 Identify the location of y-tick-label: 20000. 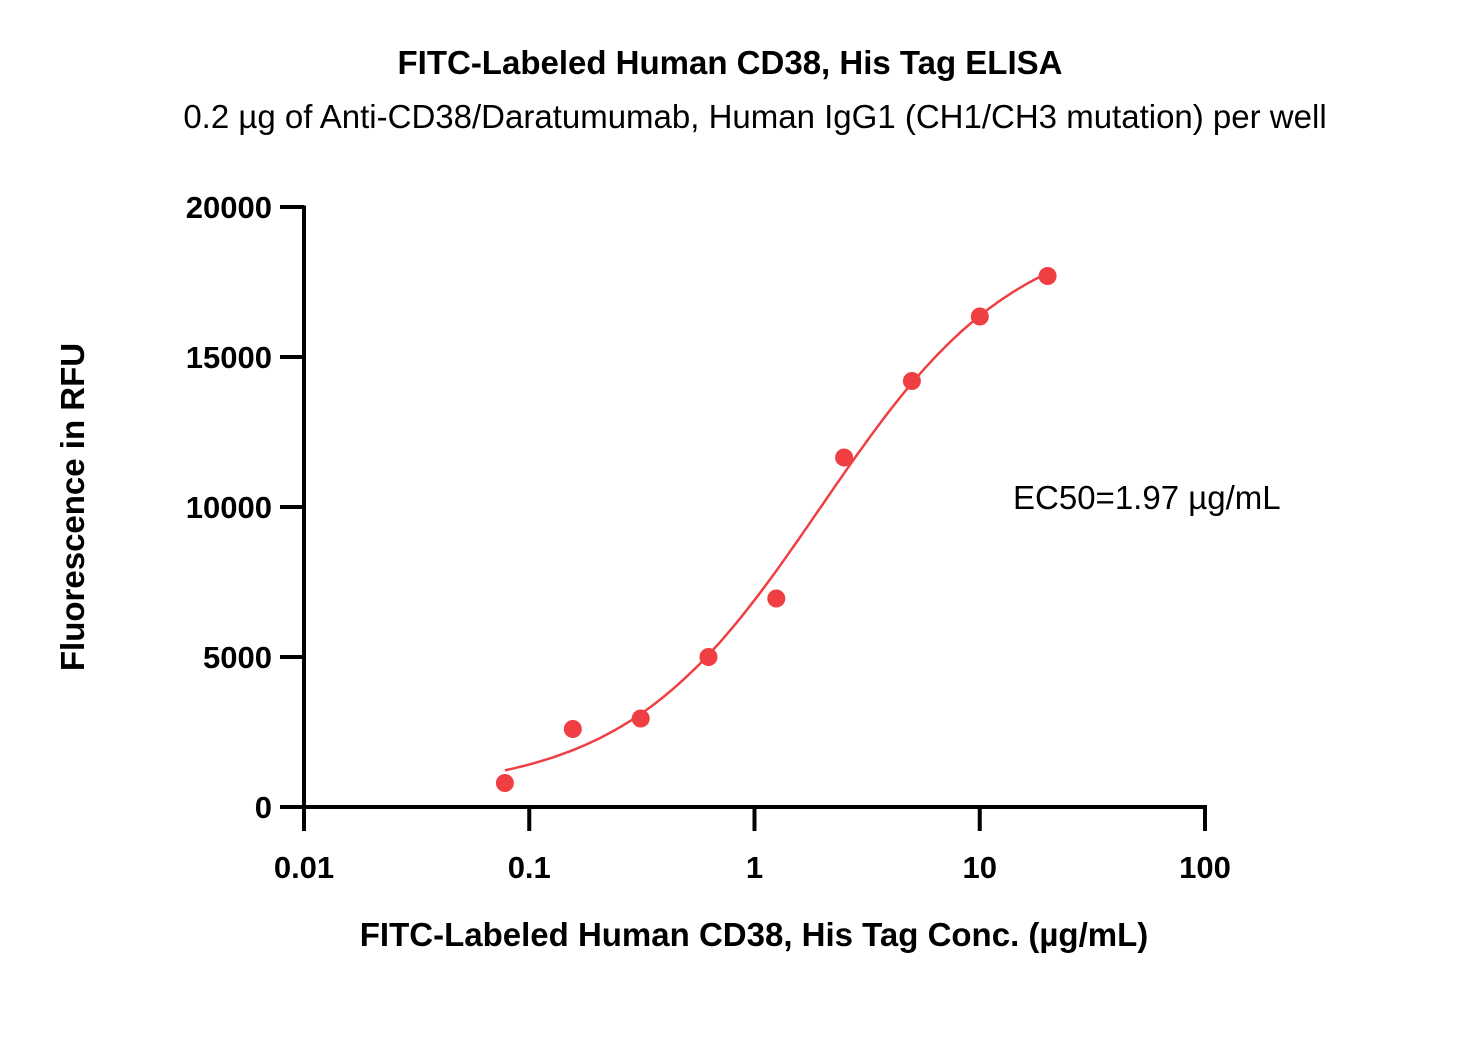
(229, 207).